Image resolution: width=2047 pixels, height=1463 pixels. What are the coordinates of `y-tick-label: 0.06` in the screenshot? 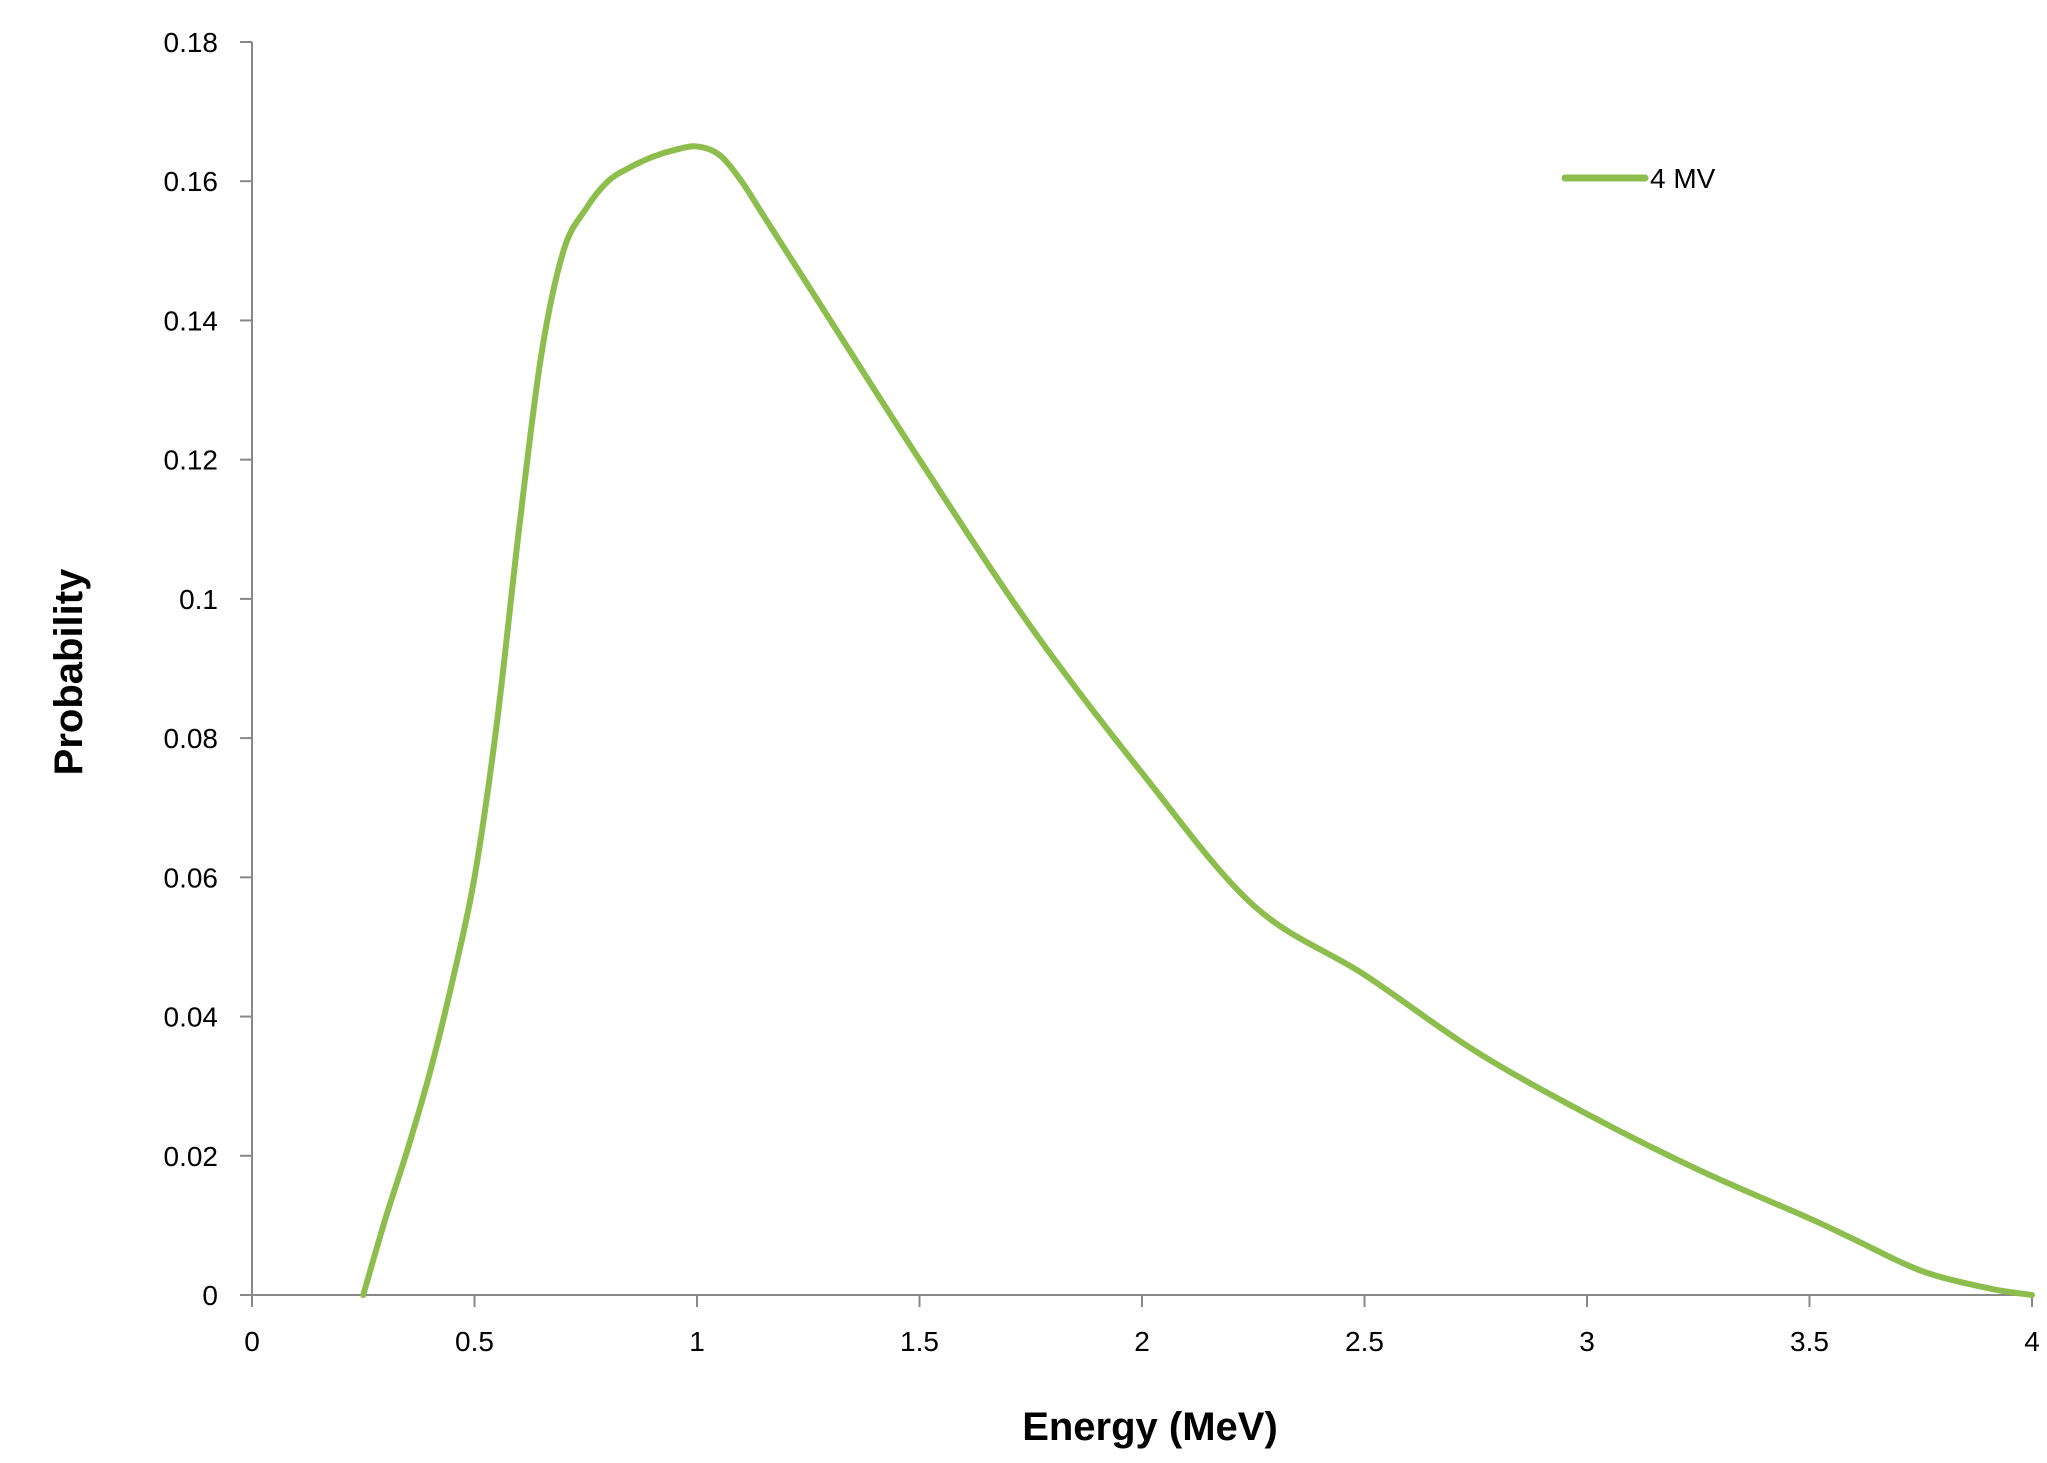 It's located at (191, 877).